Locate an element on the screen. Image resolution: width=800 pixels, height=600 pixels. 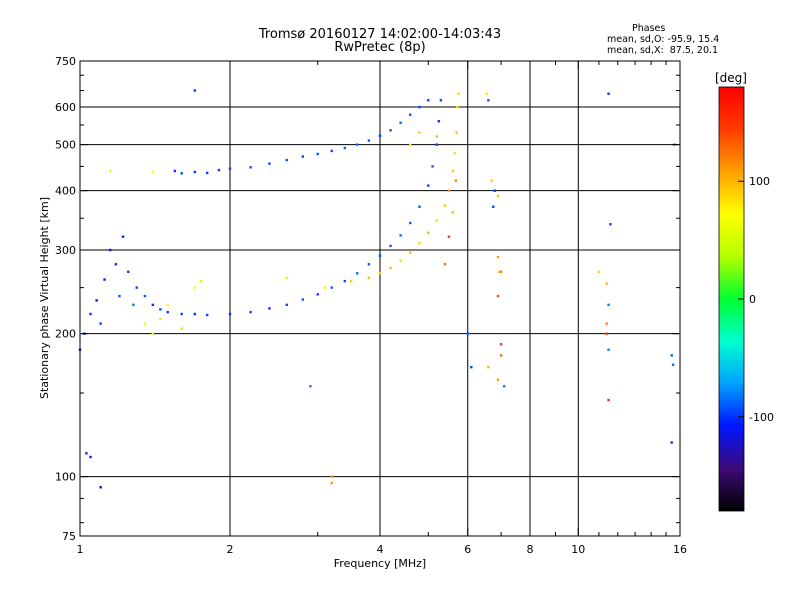
x-tick-label: 6 is located at coordinates (467, 549).